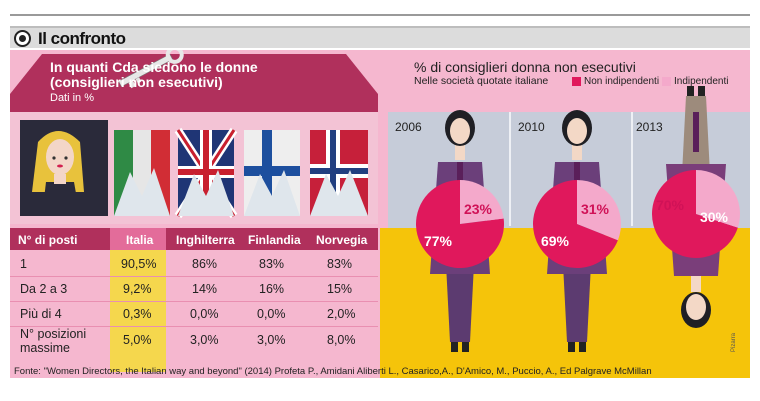 This screenshot has height=401, width=760. I want to click on flags-illustration, so click(194, 169).